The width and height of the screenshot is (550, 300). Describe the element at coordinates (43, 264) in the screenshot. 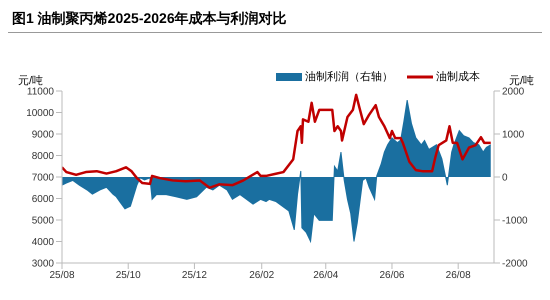

I see `y-tick-label: 3000` at that location.